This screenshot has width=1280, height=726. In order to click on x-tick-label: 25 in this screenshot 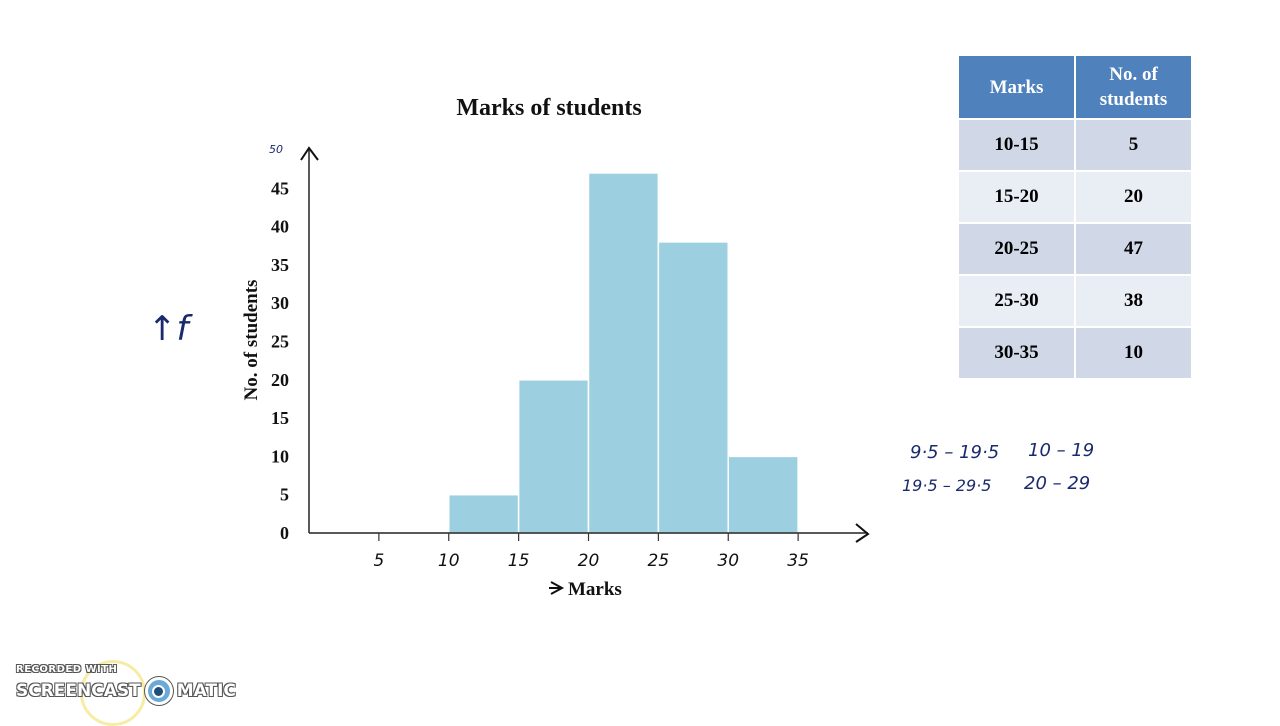, I will do `click(659, 561)`.